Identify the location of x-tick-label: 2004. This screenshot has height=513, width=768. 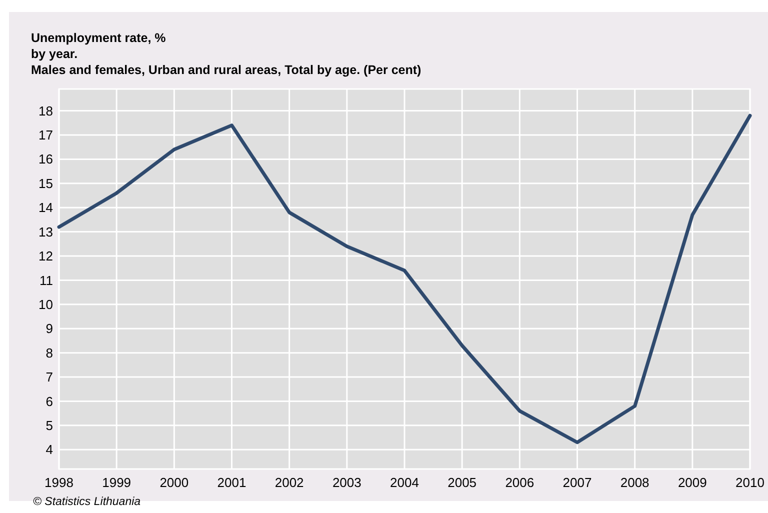
(404, 482).